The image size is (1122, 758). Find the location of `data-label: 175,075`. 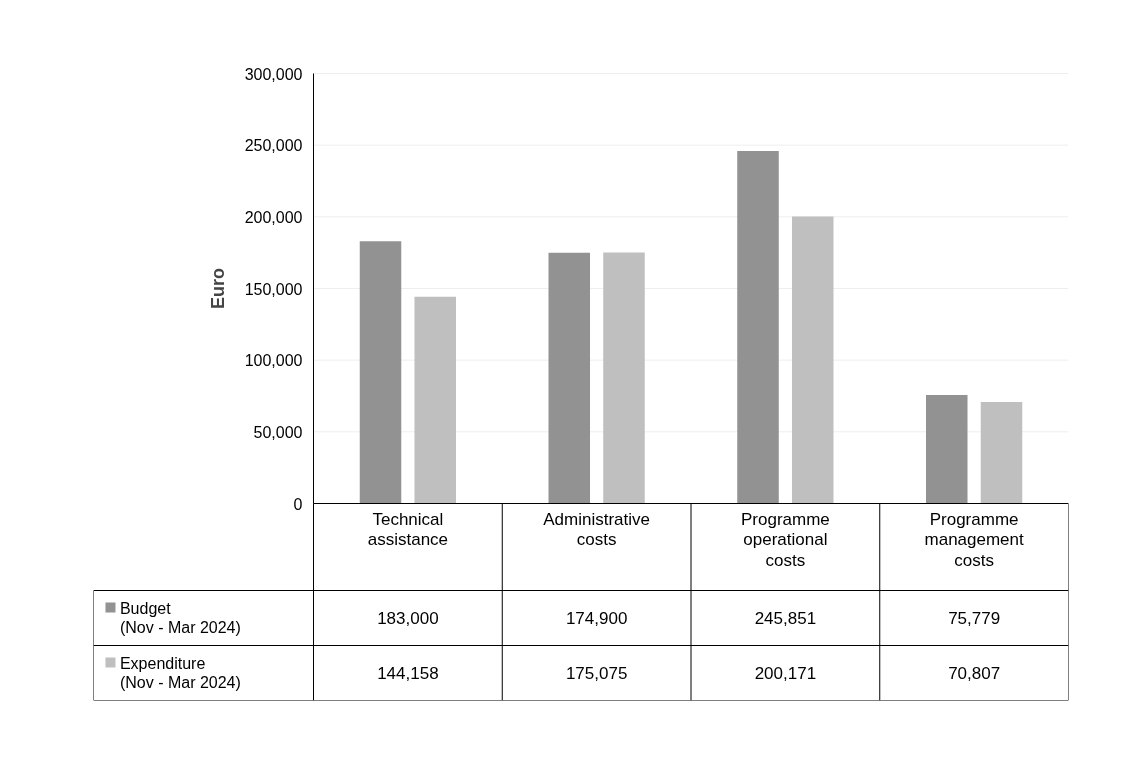

data-label: 175,075 is located at coordinates (596, 673).